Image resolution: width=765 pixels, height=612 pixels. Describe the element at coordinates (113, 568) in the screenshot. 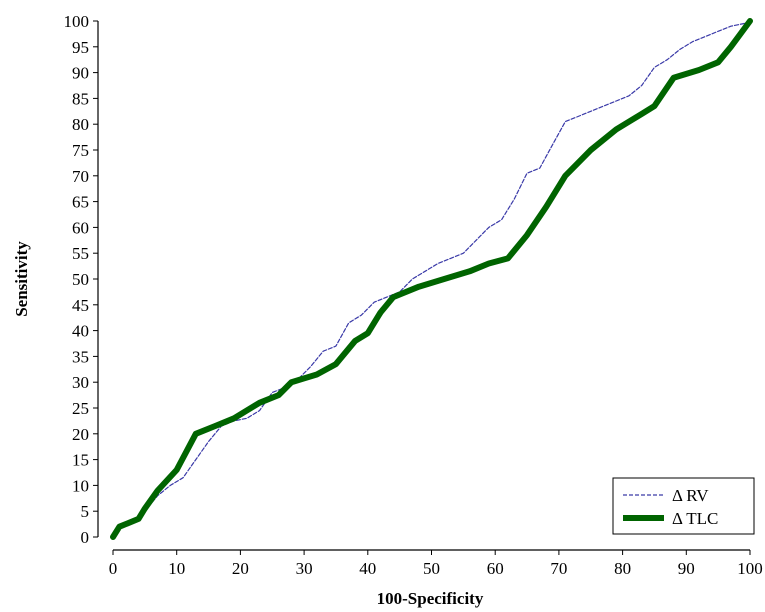

I see `x-tick-label: 0` at that location.